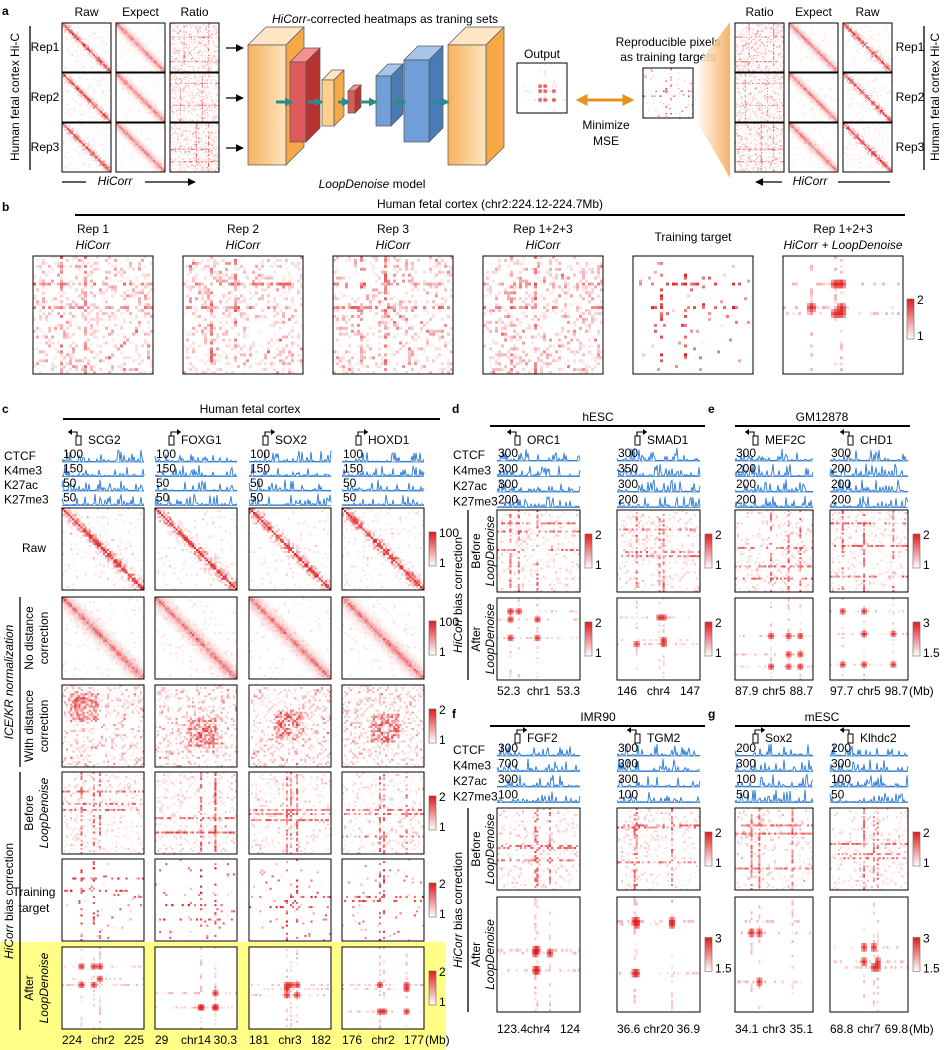 The image size is (944, 1050). Describe the element at coordinates (759, 12) in the screenshot. I see `column-header: Ratio` at that location.